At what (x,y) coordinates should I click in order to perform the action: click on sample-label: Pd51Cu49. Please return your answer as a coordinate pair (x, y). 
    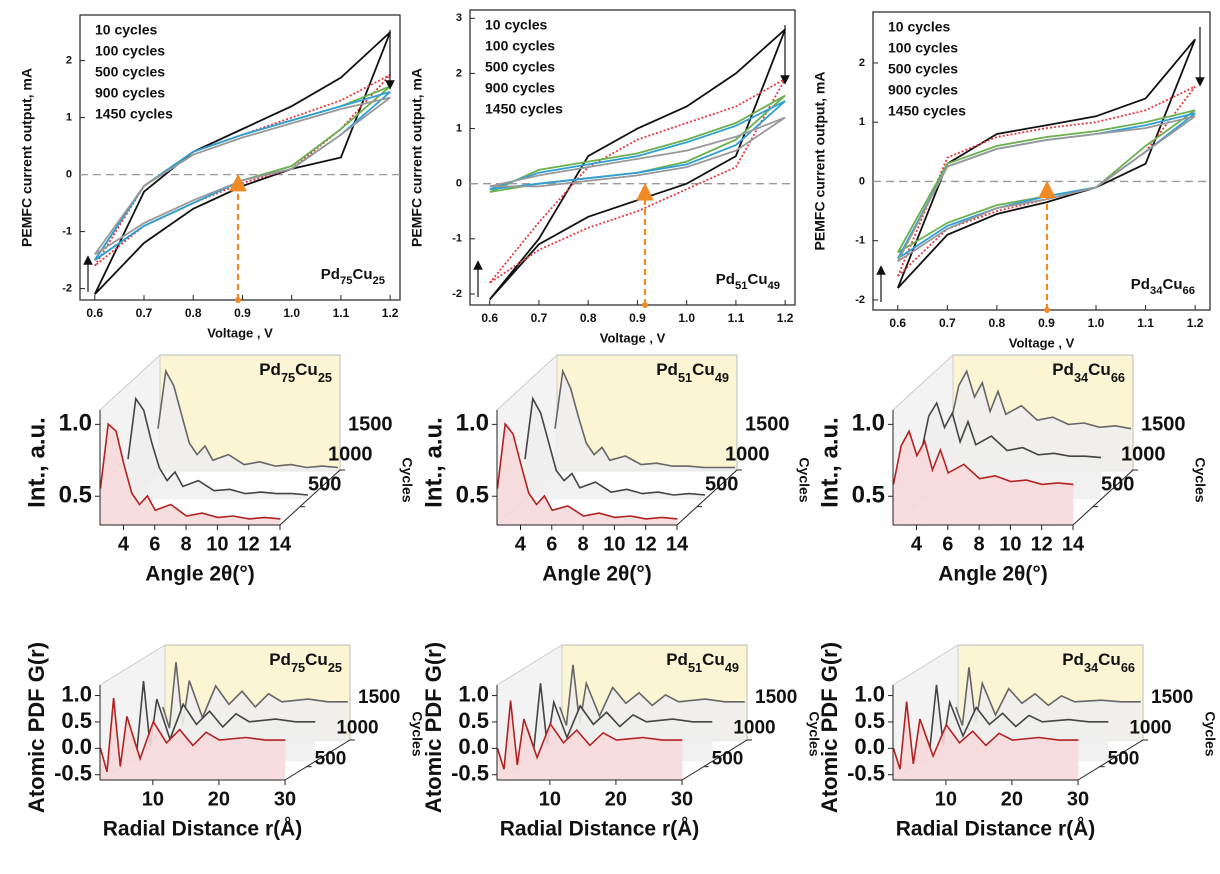
    Looking at the image, I should click on (702, 662).